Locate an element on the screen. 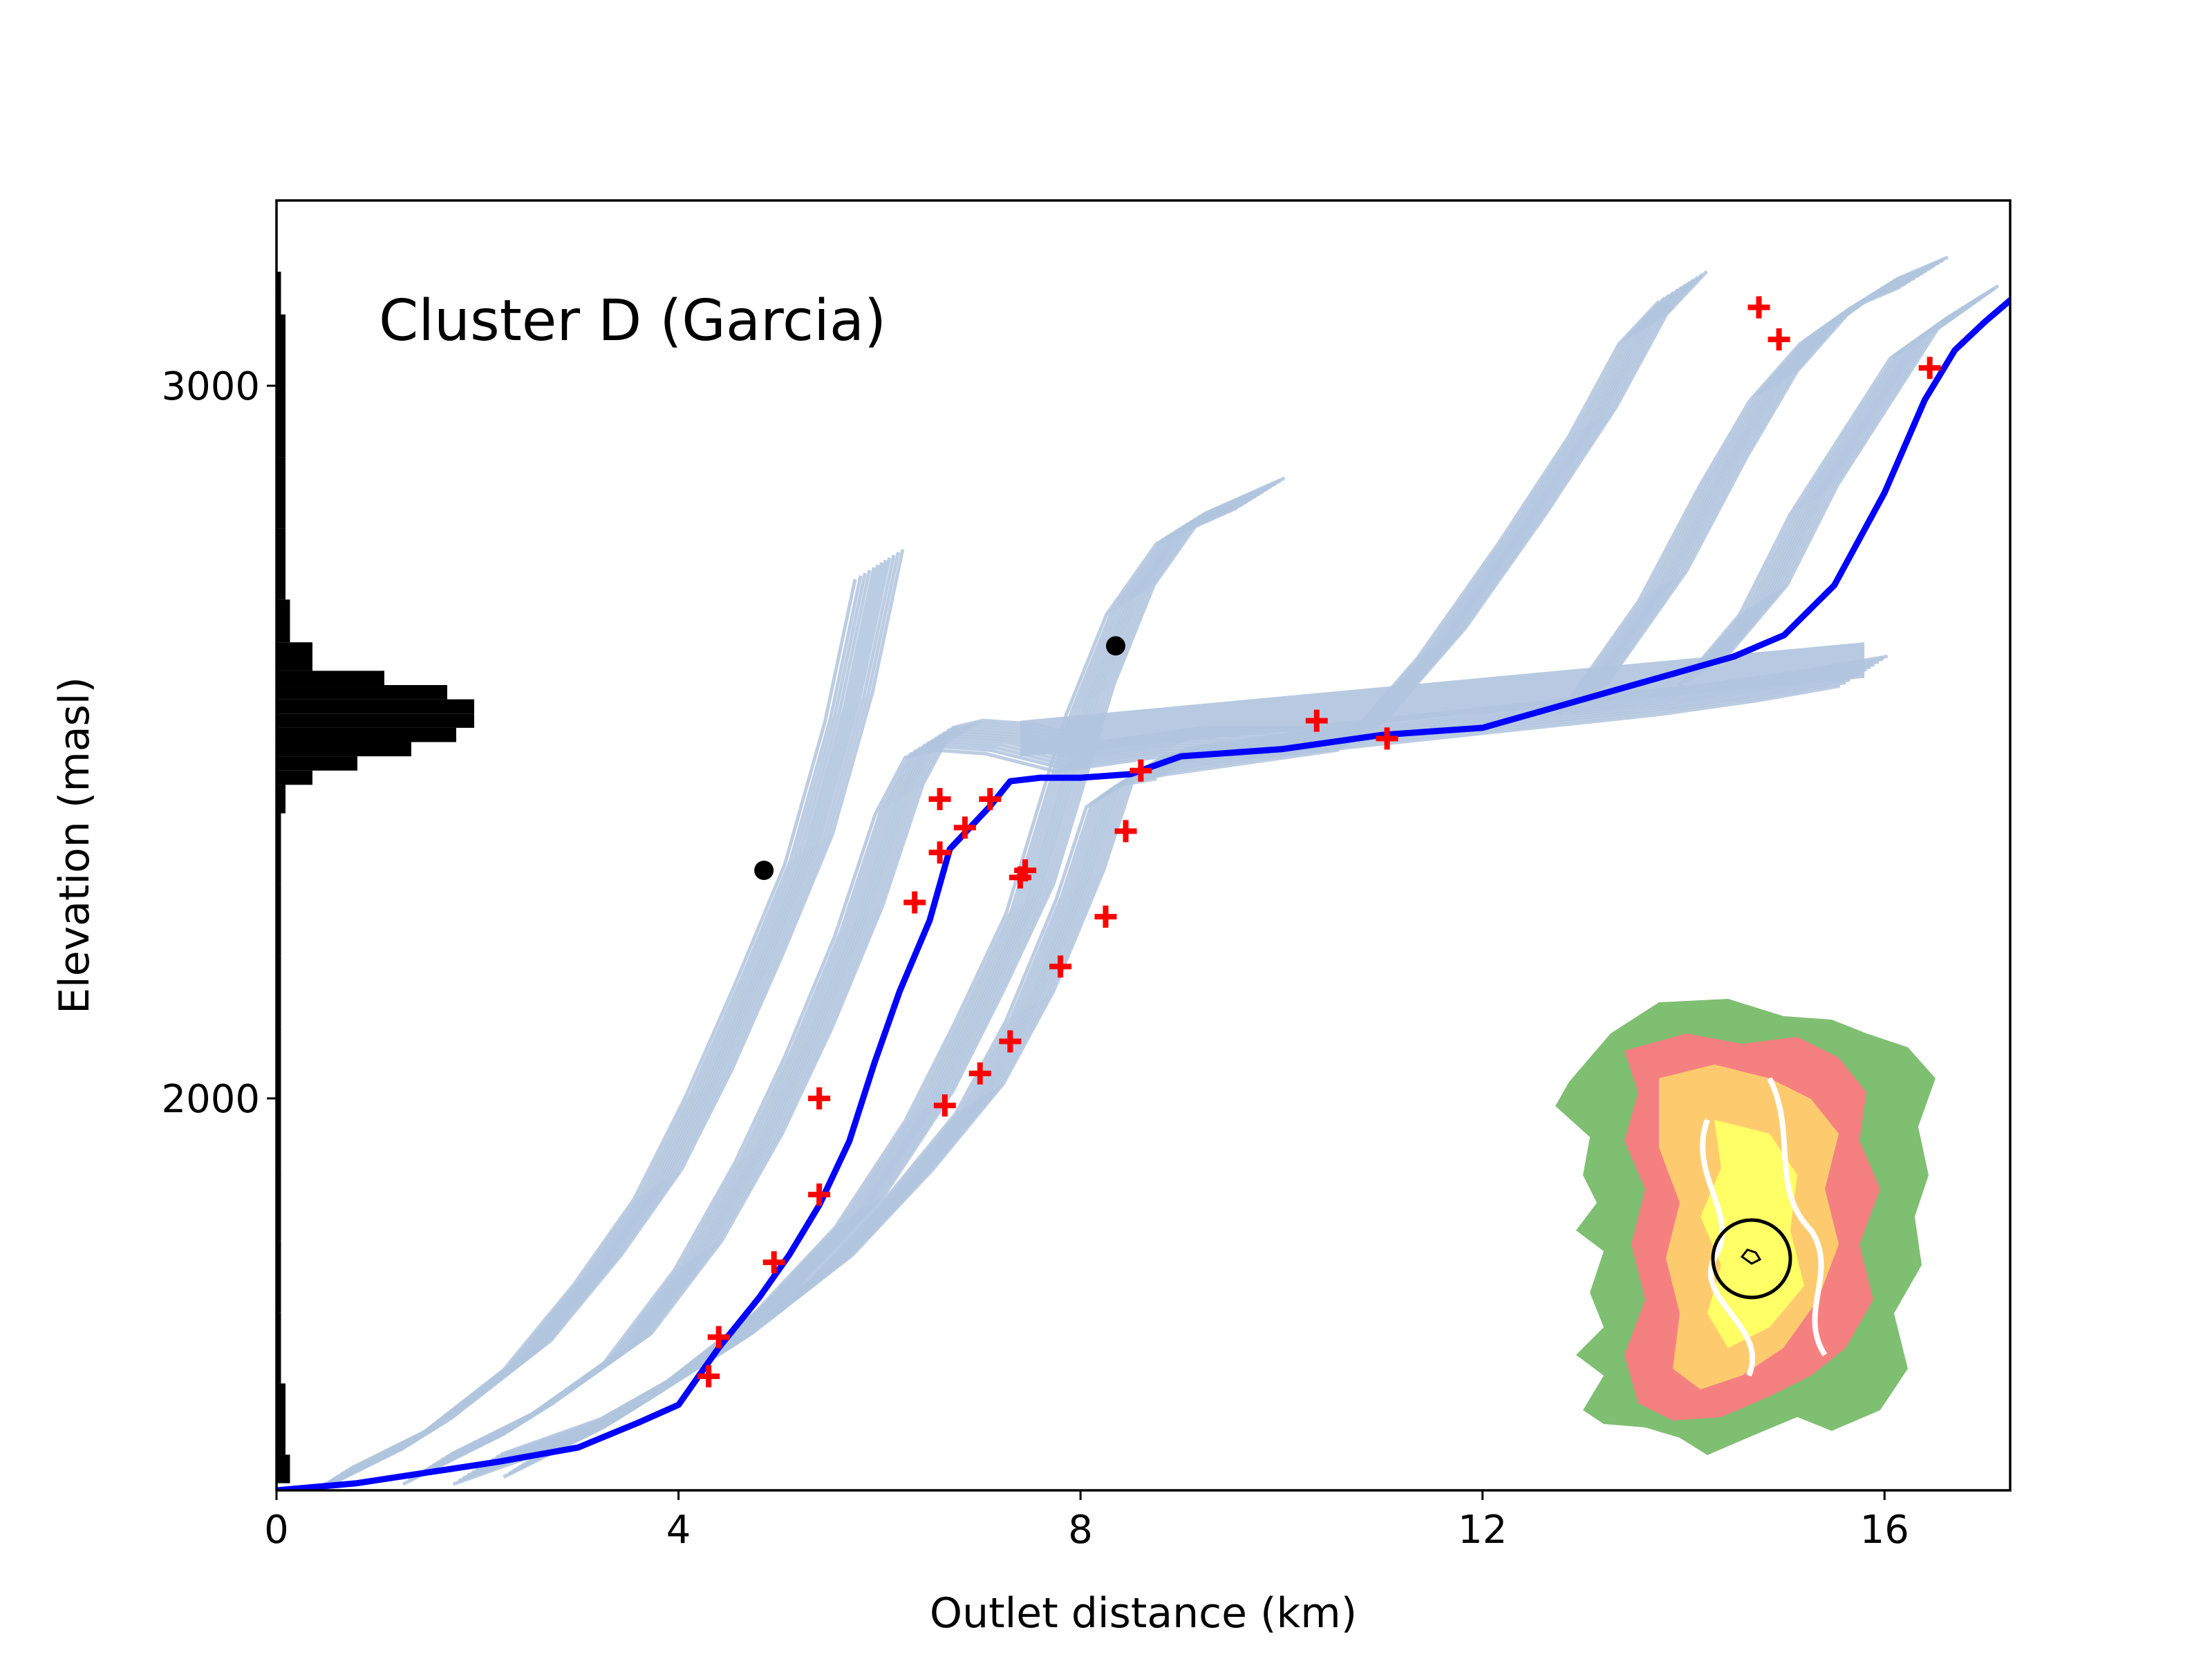 The height and width of the screenshot is (1659, 2212). x-tick-label: 12 is located at coordinates (1483, 1530).